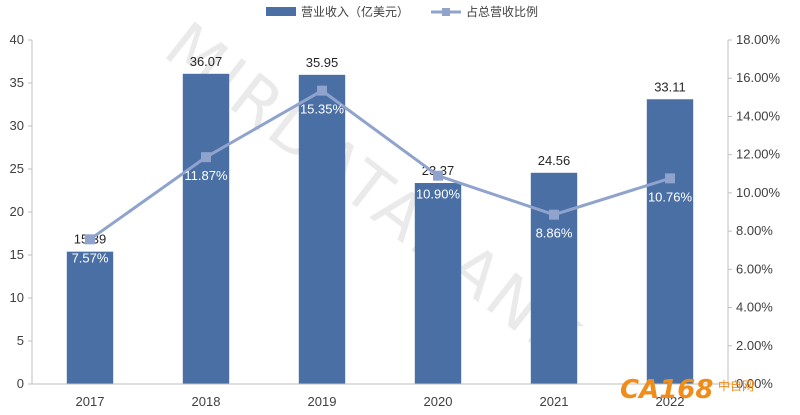  Describe the element at coordinates (206, 61) in the screenshot. I see `bar-value-label: 36.07` at that location.